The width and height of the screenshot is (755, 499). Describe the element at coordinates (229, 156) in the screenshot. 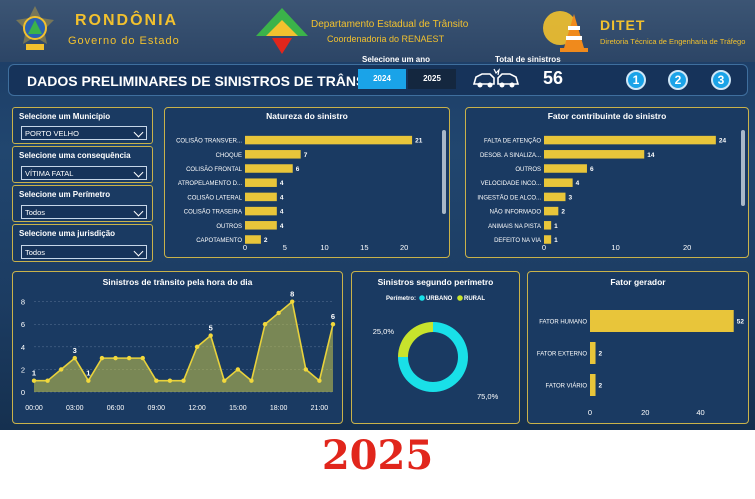

I see `category-label: CHOQUE` at that location.